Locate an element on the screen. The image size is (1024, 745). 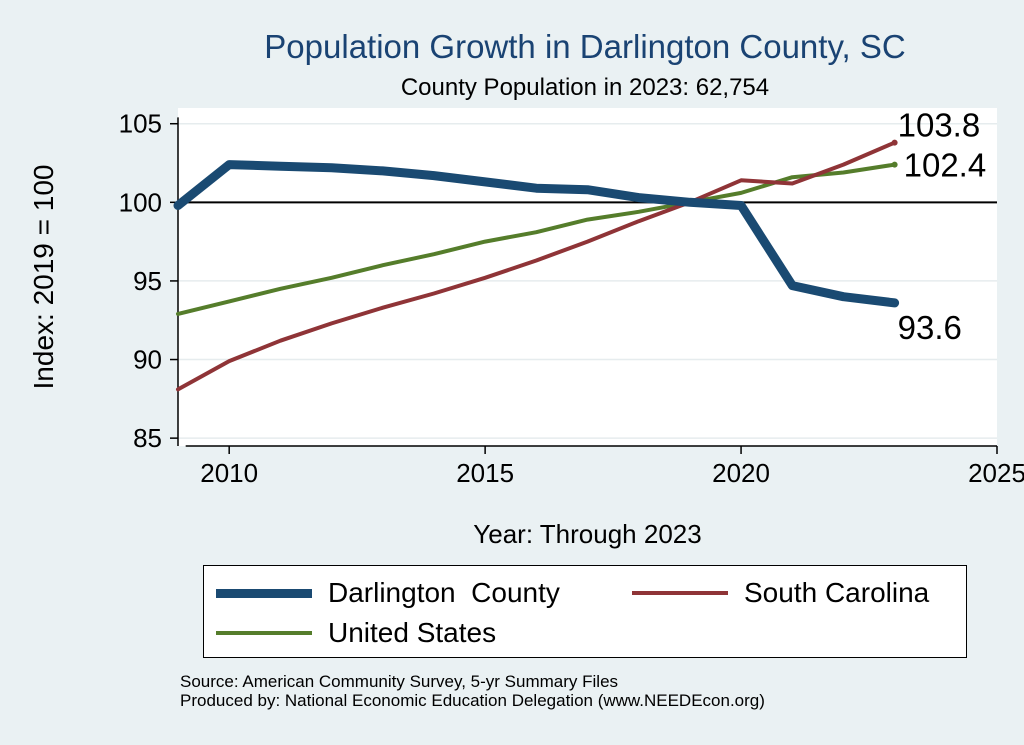
legend-label-united-states: United States is located at coordinates (412, 632).